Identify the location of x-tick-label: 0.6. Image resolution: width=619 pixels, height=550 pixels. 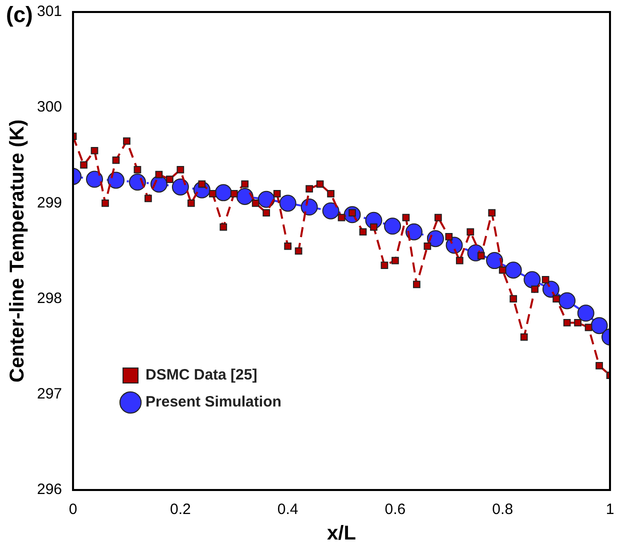
(395, 509).